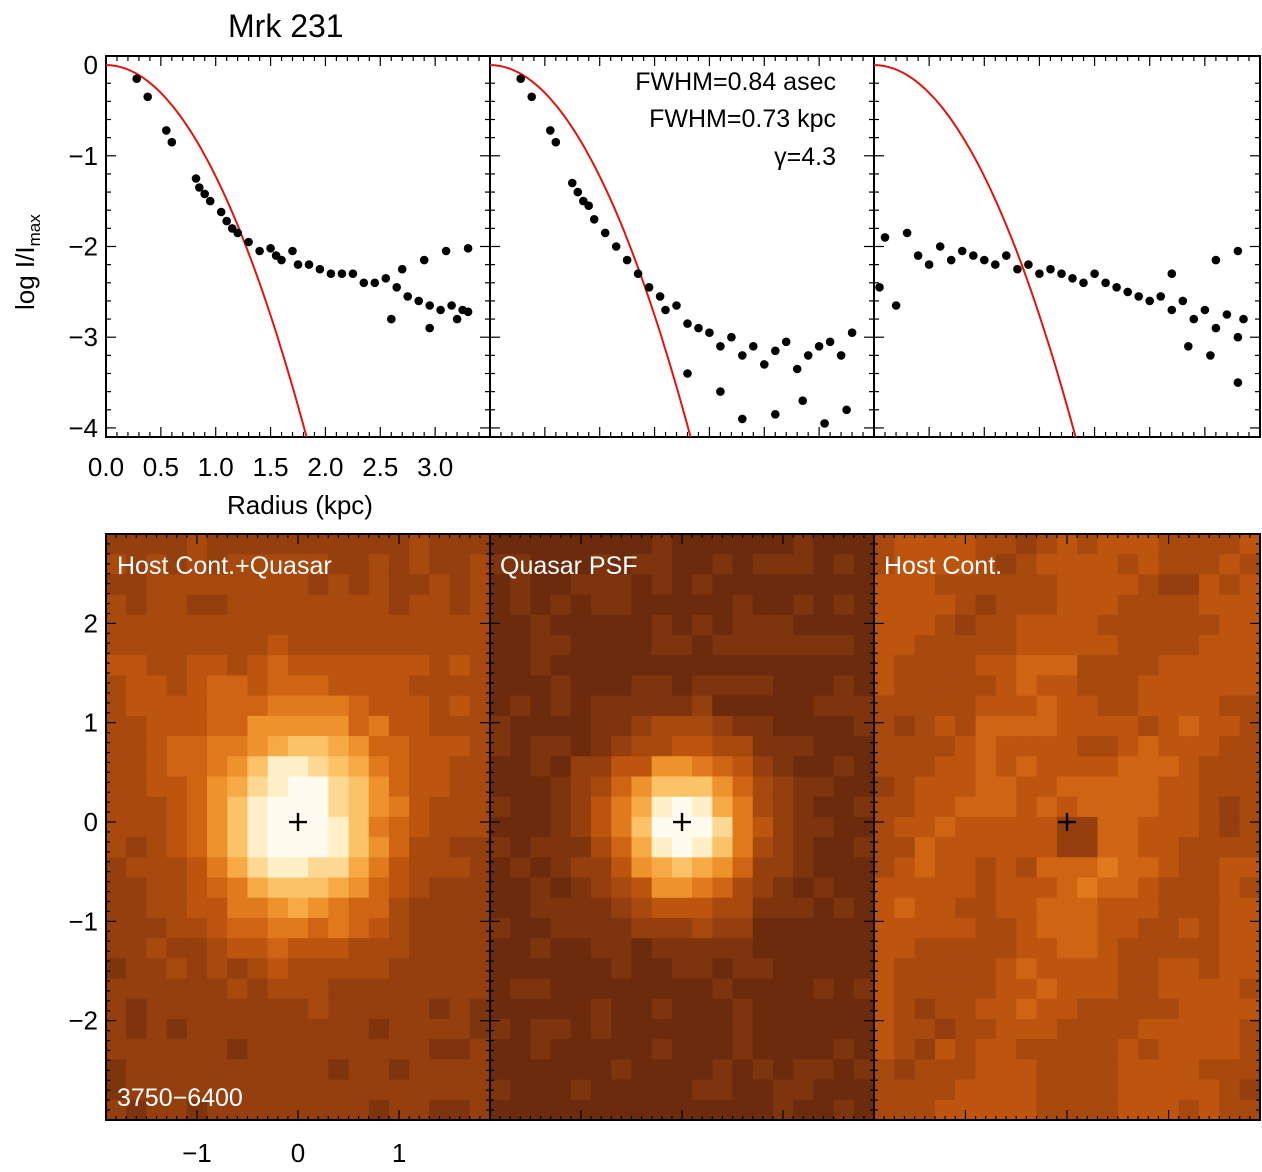 This screenshot has height=1172, width=1262. I want to click on x-tick-label: 0.5, so click(161, 467).